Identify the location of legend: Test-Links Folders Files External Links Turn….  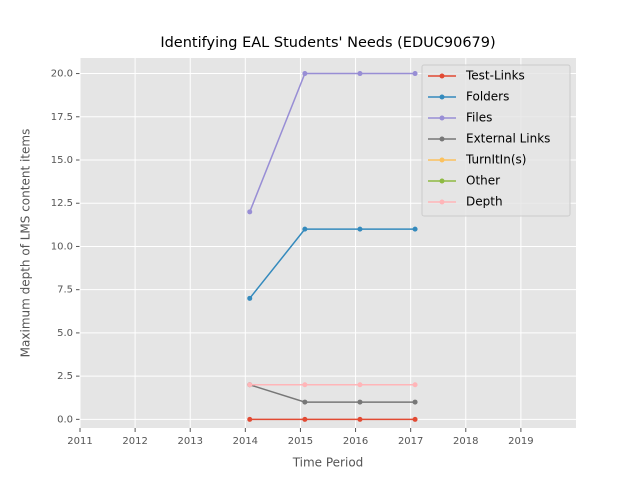
(496, 140).